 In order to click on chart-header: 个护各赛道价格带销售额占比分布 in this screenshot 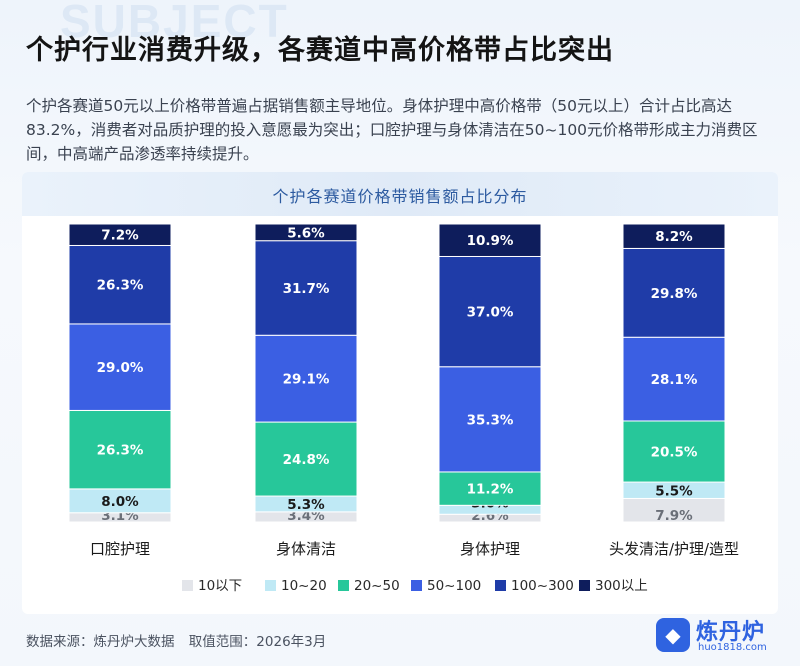, I will do `click(400, 194)`.